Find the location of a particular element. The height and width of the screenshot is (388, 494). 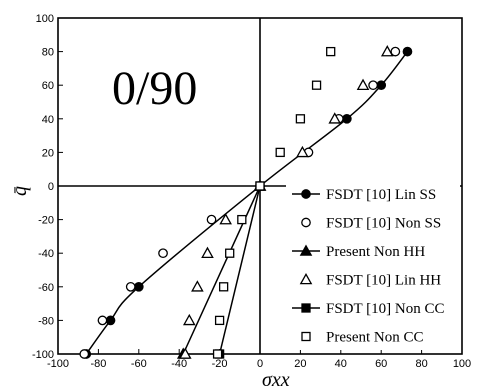

legend-item: FSDT [10] Non CC is located at coordinates (368, 309).